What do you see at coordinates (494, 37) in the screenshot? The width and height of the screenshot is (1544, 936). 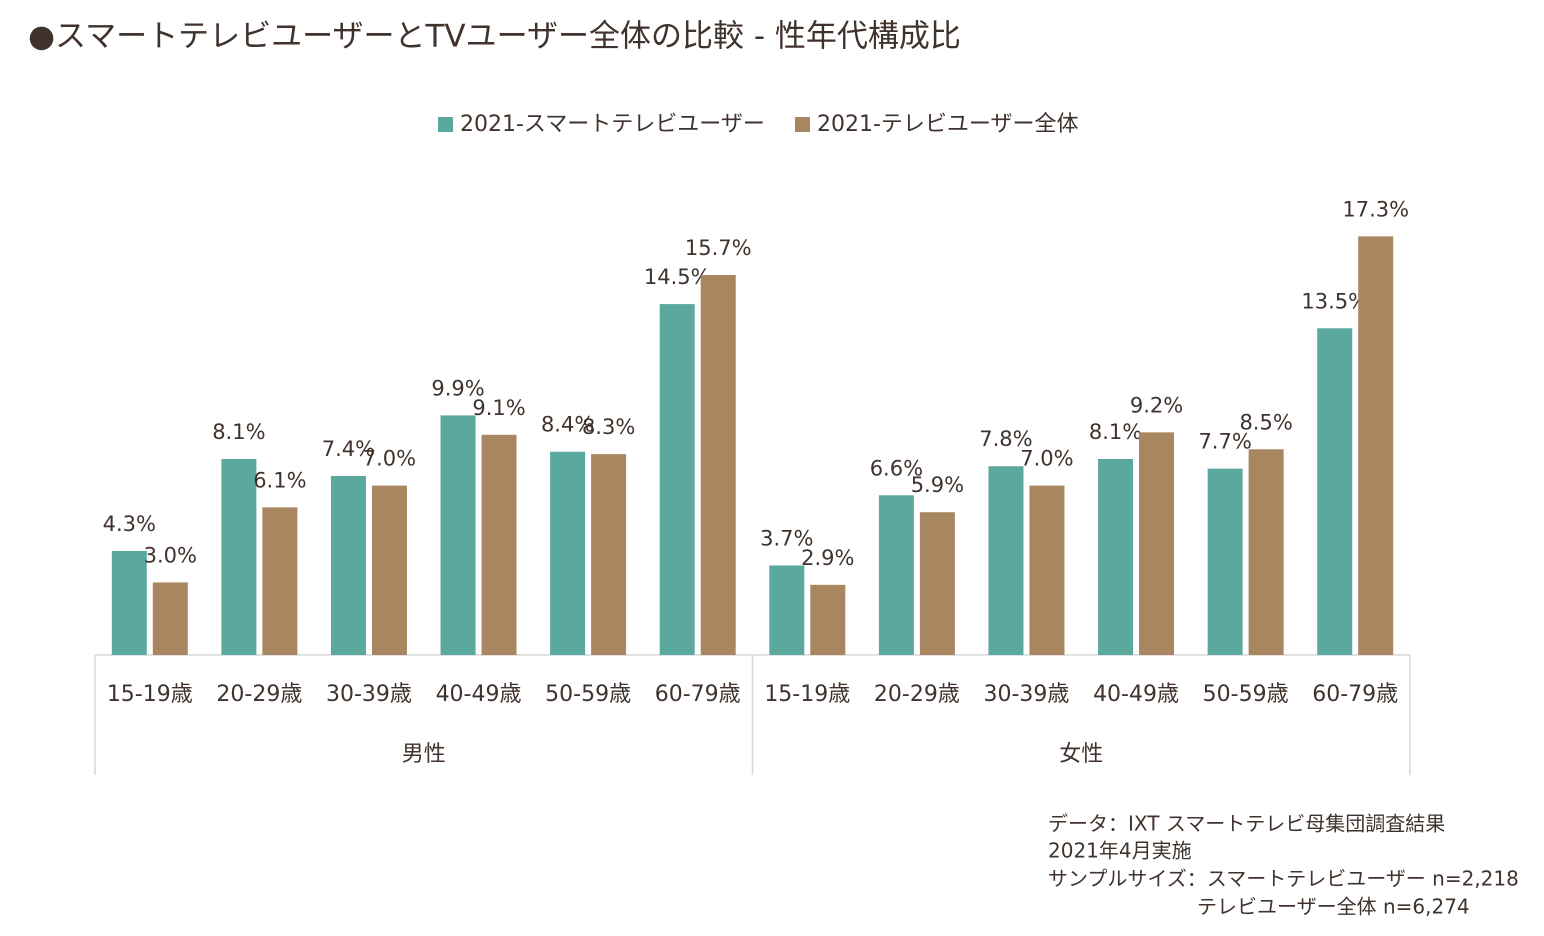 I see `chart-title: ●スマートテレビユーザーとTVユーザー全体の比較 - 性年代構成比` at bounding box center [494, 37].